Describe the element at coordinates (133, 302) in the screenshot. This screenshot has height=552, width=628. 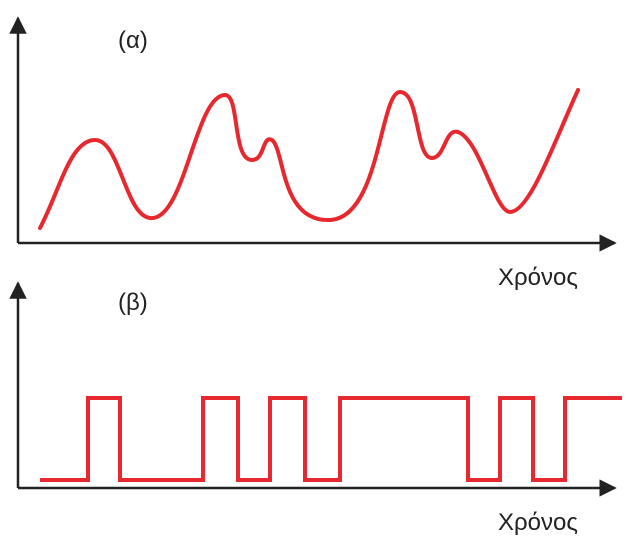
I see `panel-label: (β)` at that location.